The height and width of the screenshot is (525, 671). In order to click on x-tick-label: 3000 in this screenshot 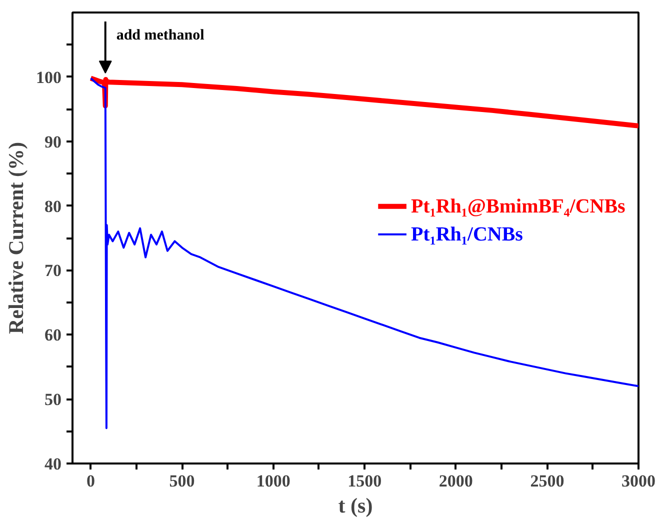, I will do `click(639, 481)`.